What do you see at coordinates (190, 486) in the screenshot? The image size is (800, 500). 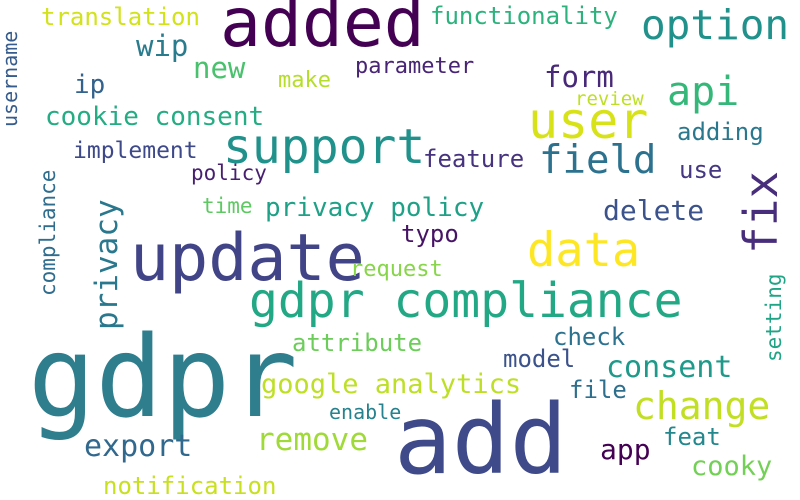 I see `word-notification: notification` at bounding box center [190, 486].